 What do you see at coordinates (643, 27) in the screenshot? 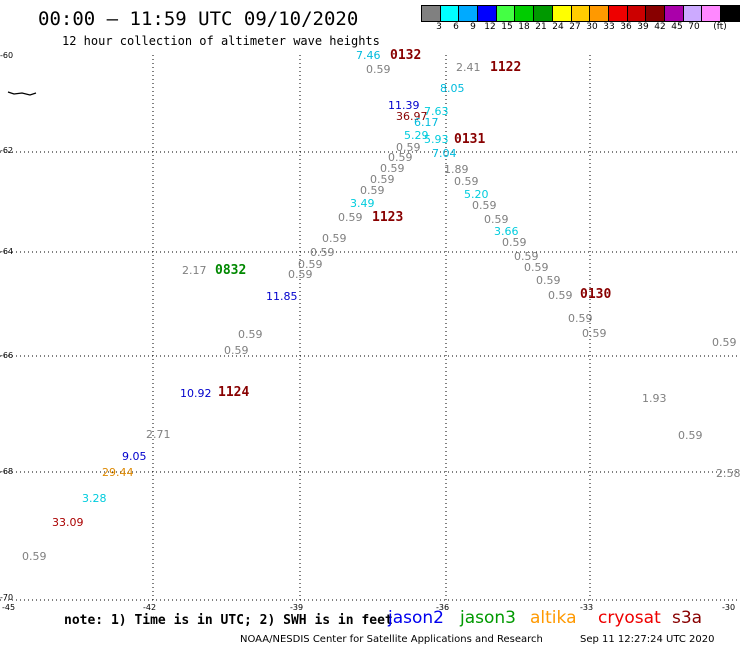
I see `legend-label: 39` at bounding box center [643, 27].